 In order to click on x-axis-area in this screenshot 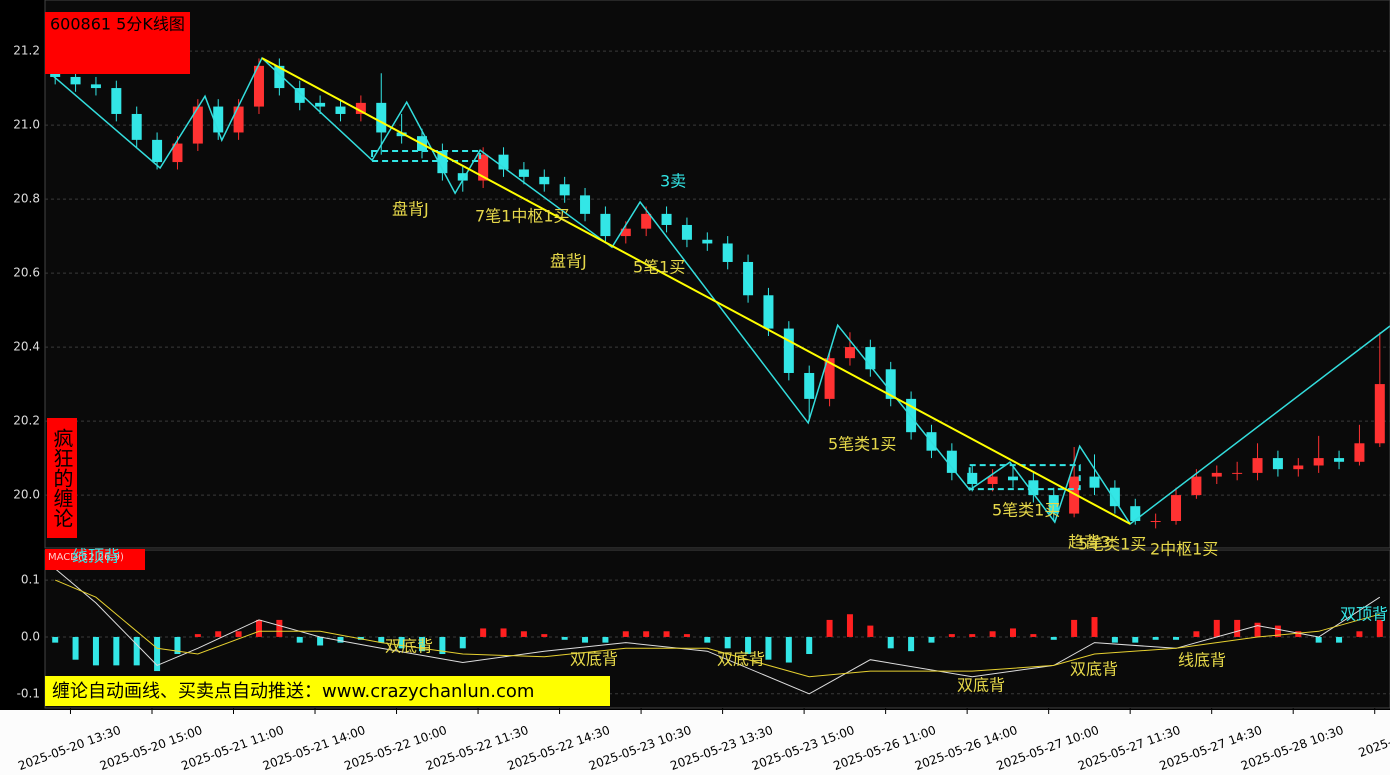, I will do `click(695, 742)`.